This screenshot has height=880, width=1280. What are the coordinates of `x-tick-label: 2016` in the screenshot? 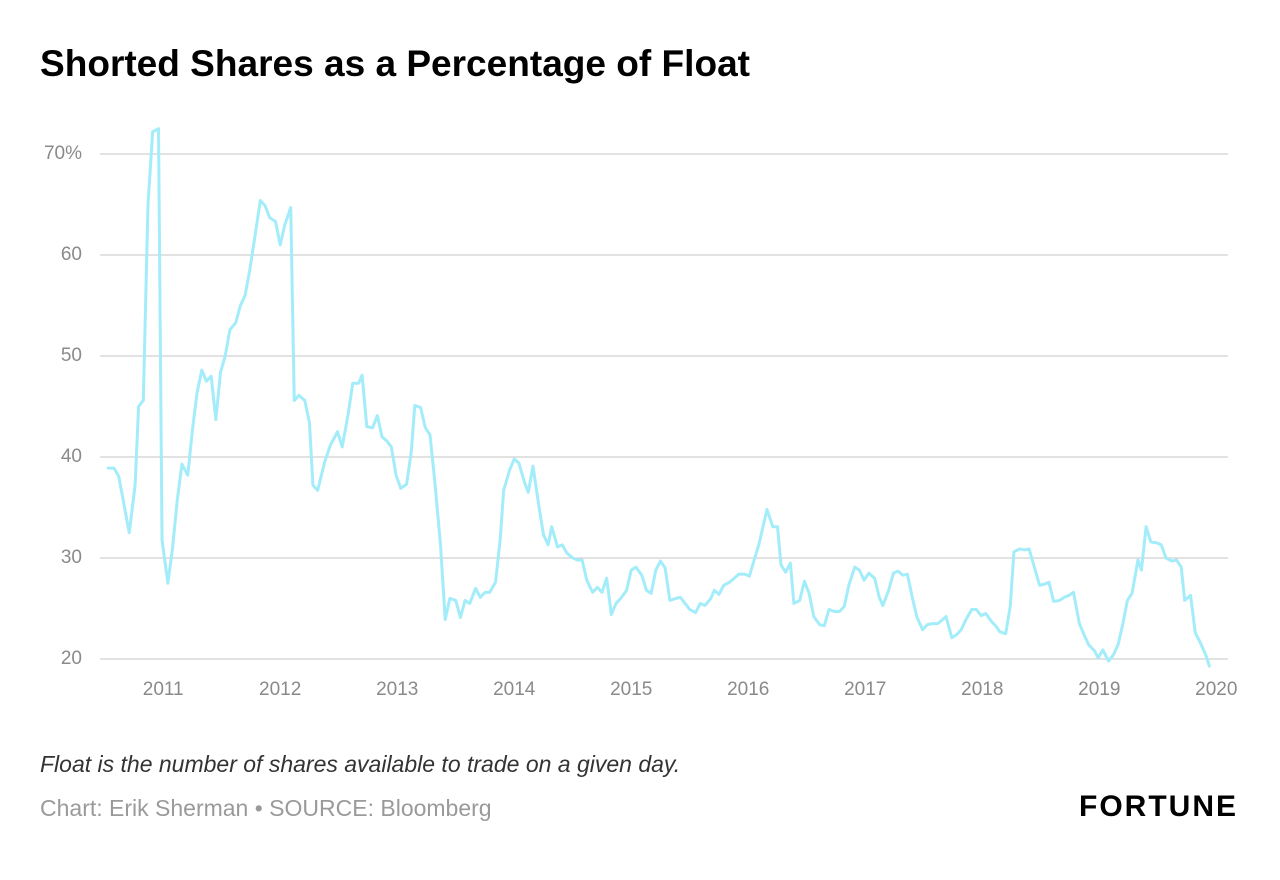 It's located at (748, 689).